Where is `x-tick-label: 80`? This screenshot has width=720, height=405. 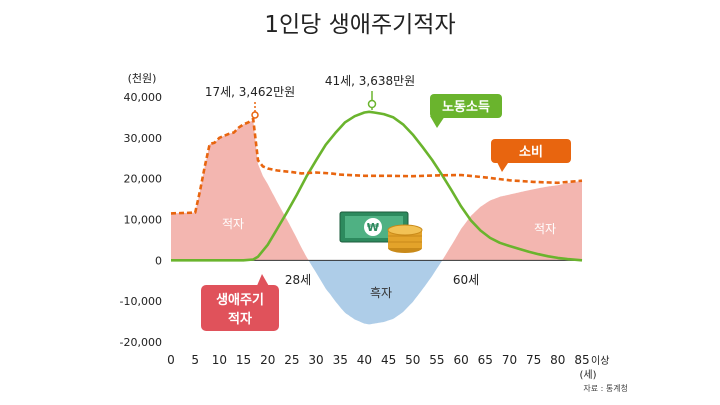 x-tick-label: 80 is located at coordinates (557, 360).